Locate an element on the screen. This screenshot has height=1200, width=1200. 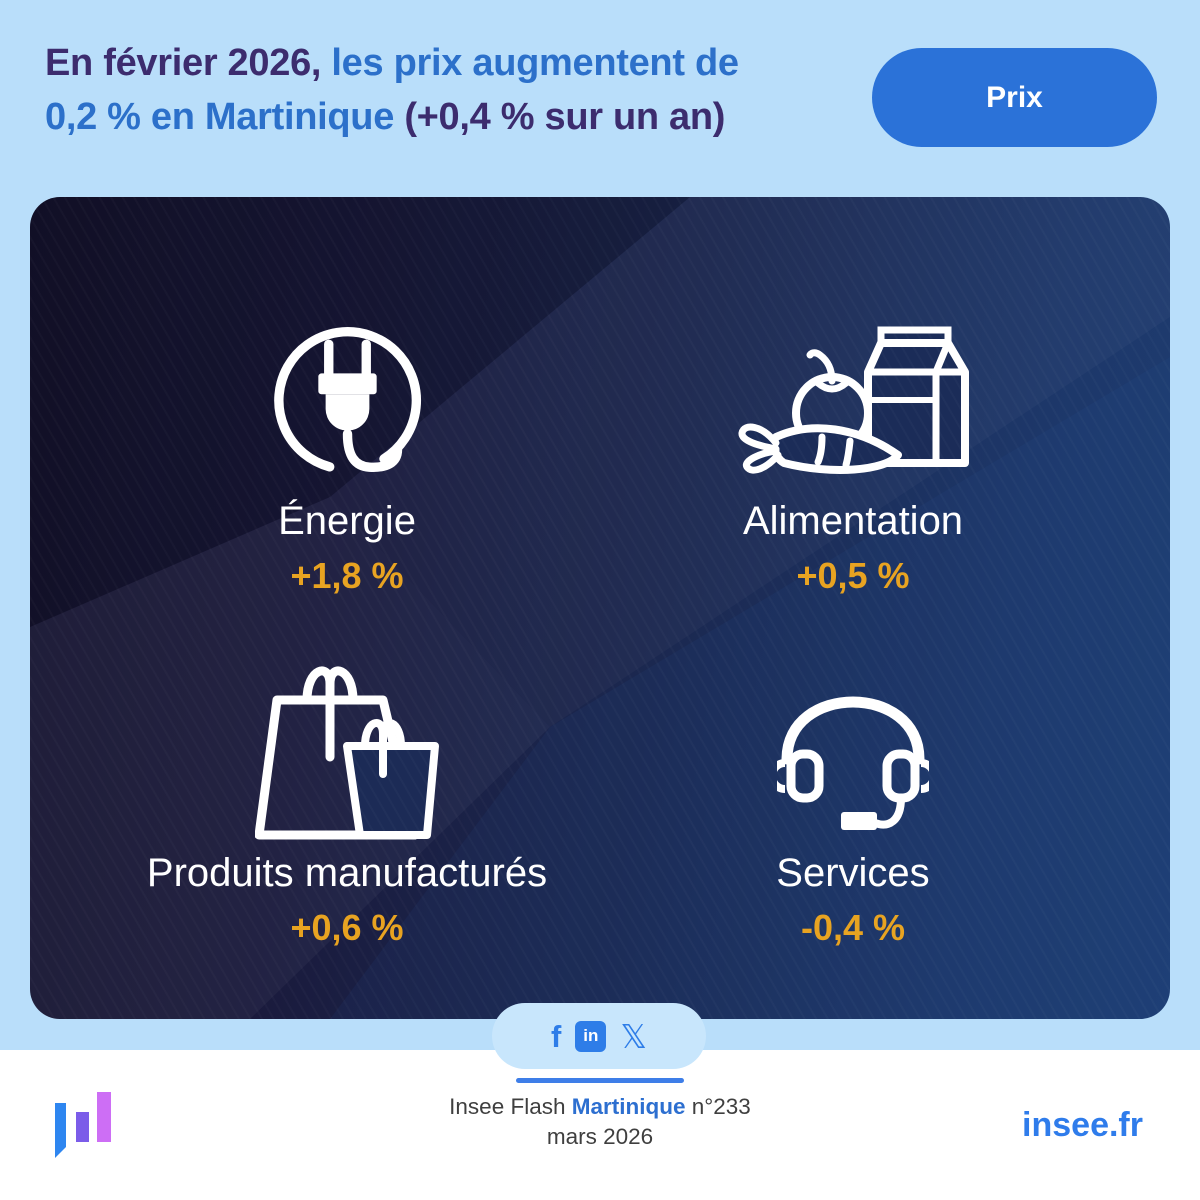
publication-region: Martinique is located at coordinates (628, 1106).